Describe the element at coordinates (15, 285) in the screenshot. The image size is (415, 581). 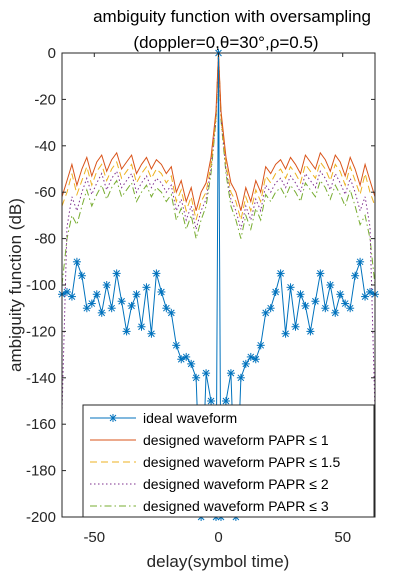
I see `y-axis-title: ambiguity function (dB)` at that location.